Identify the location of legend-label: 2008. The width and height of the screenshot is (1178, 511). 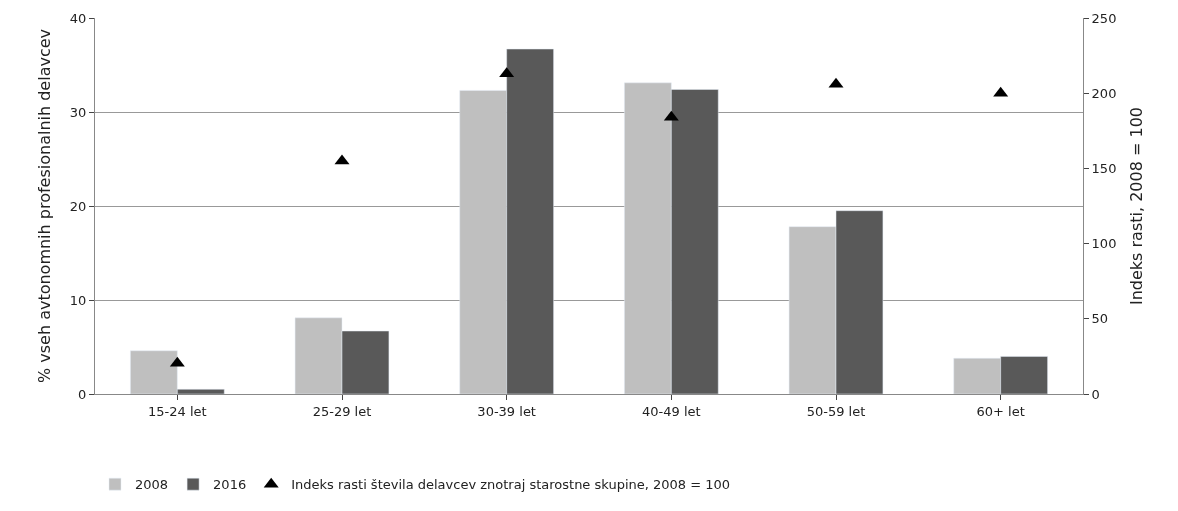
(152, 485).